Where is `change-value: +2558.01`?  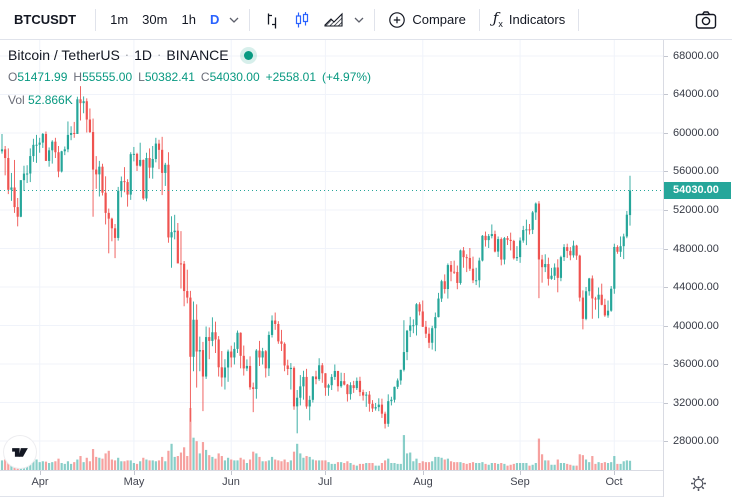 change-value: +2558.01 is located at coordinates (291, 77).